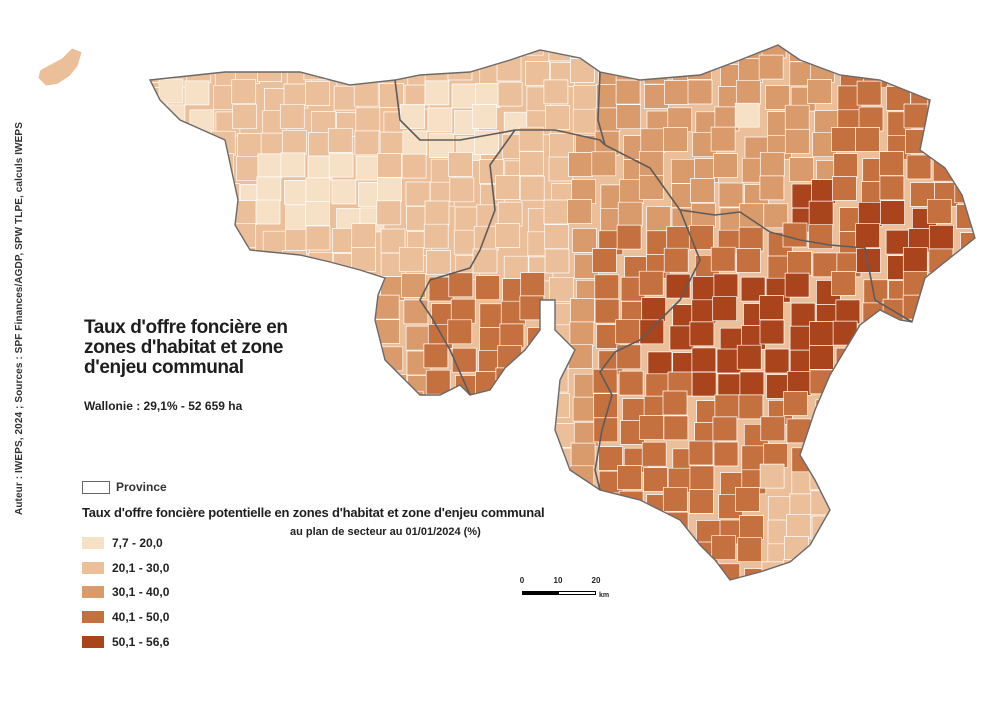  I want to click on scale-tick-10: 10, so click(558, 580).